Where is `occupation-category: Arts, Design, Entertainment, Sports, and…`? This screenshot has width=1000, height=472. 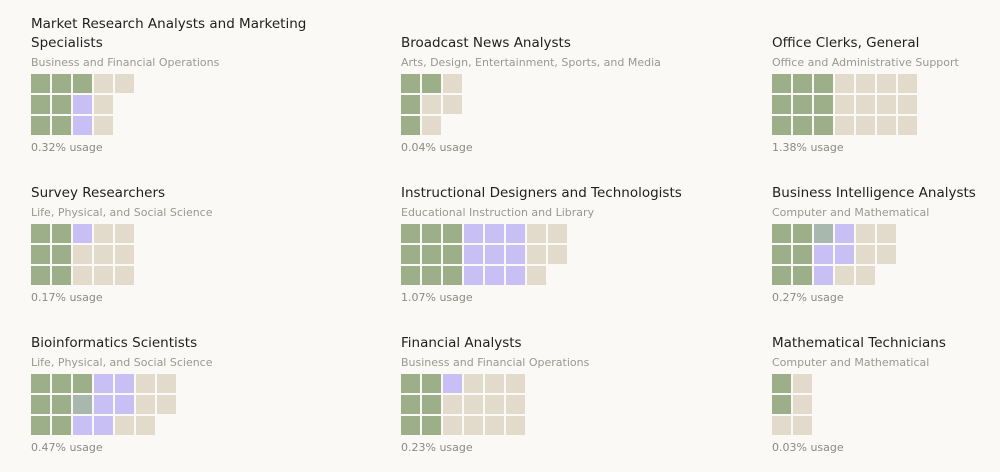 occupation-category: Arts, Design, Entertainment, Sports, and… is located at coordinates (531, 62).